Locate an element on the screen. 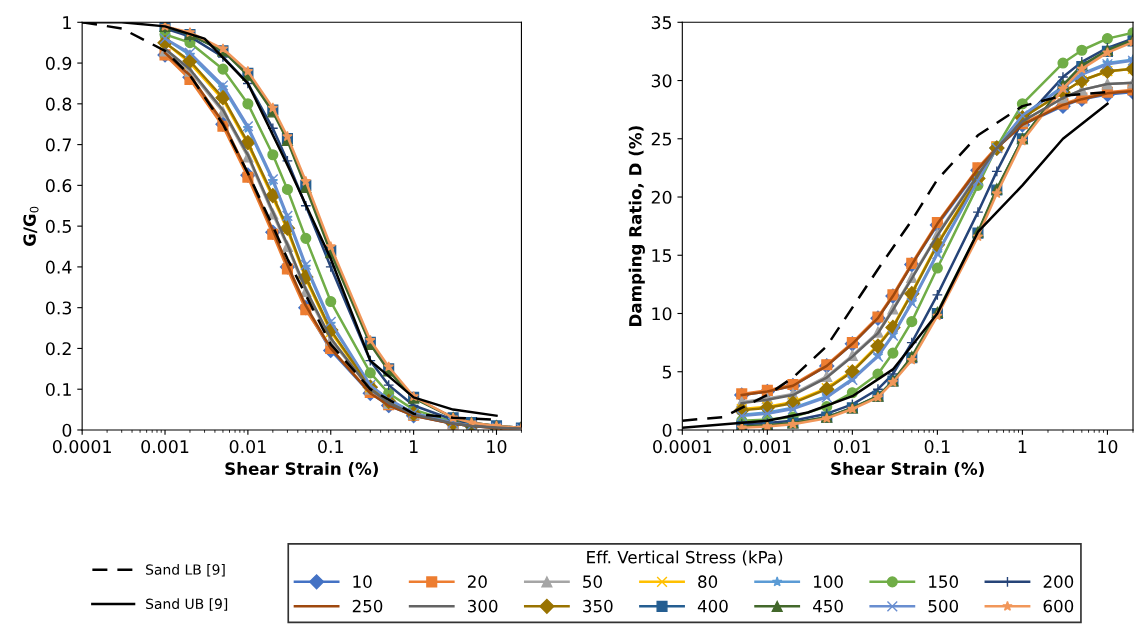  legend-label: Sand LB [9] is located at coordinates (185, 570).